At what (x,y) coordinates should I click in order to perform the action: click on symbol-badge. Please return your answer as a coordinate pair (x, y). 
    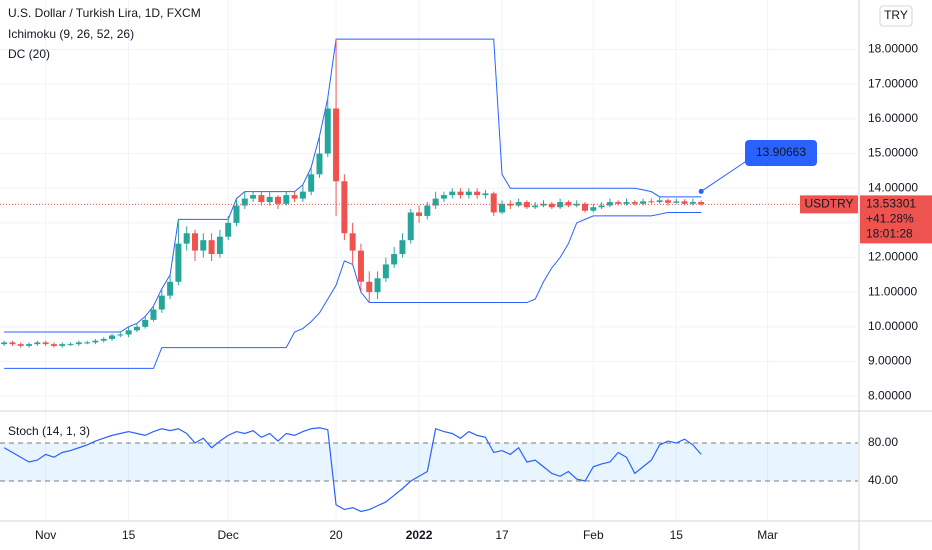
    Looking at the image, I should click on (829, 204).